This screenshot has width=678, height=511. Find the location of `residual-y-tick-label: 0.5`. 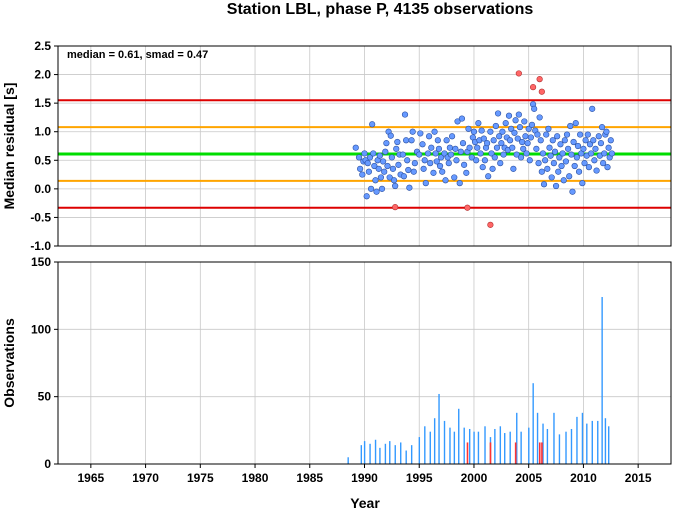

residual-y-tick-label: 0.5 is located at coordinates (42, 160).